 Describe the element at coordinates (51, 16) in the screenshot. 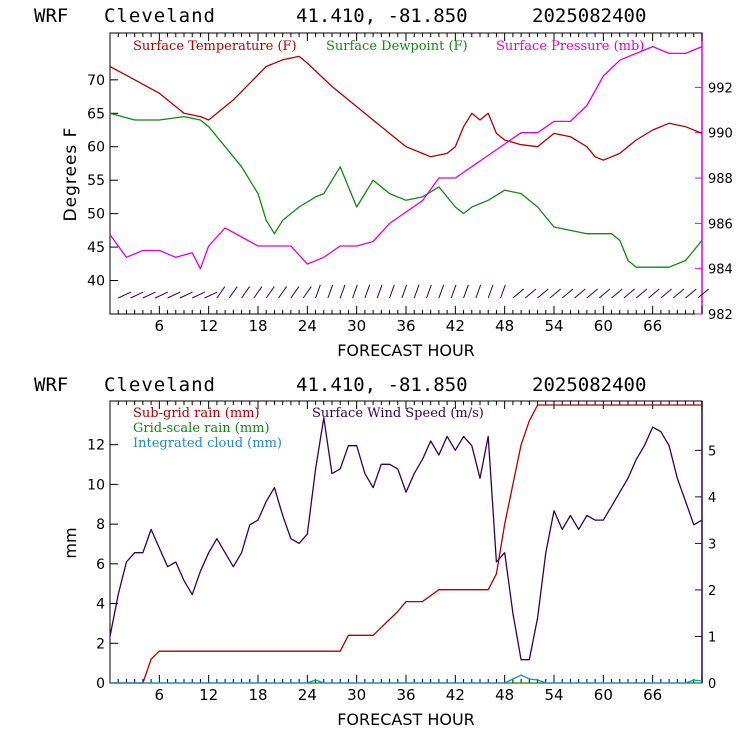

I see `top-header-model: WRF` at that location.